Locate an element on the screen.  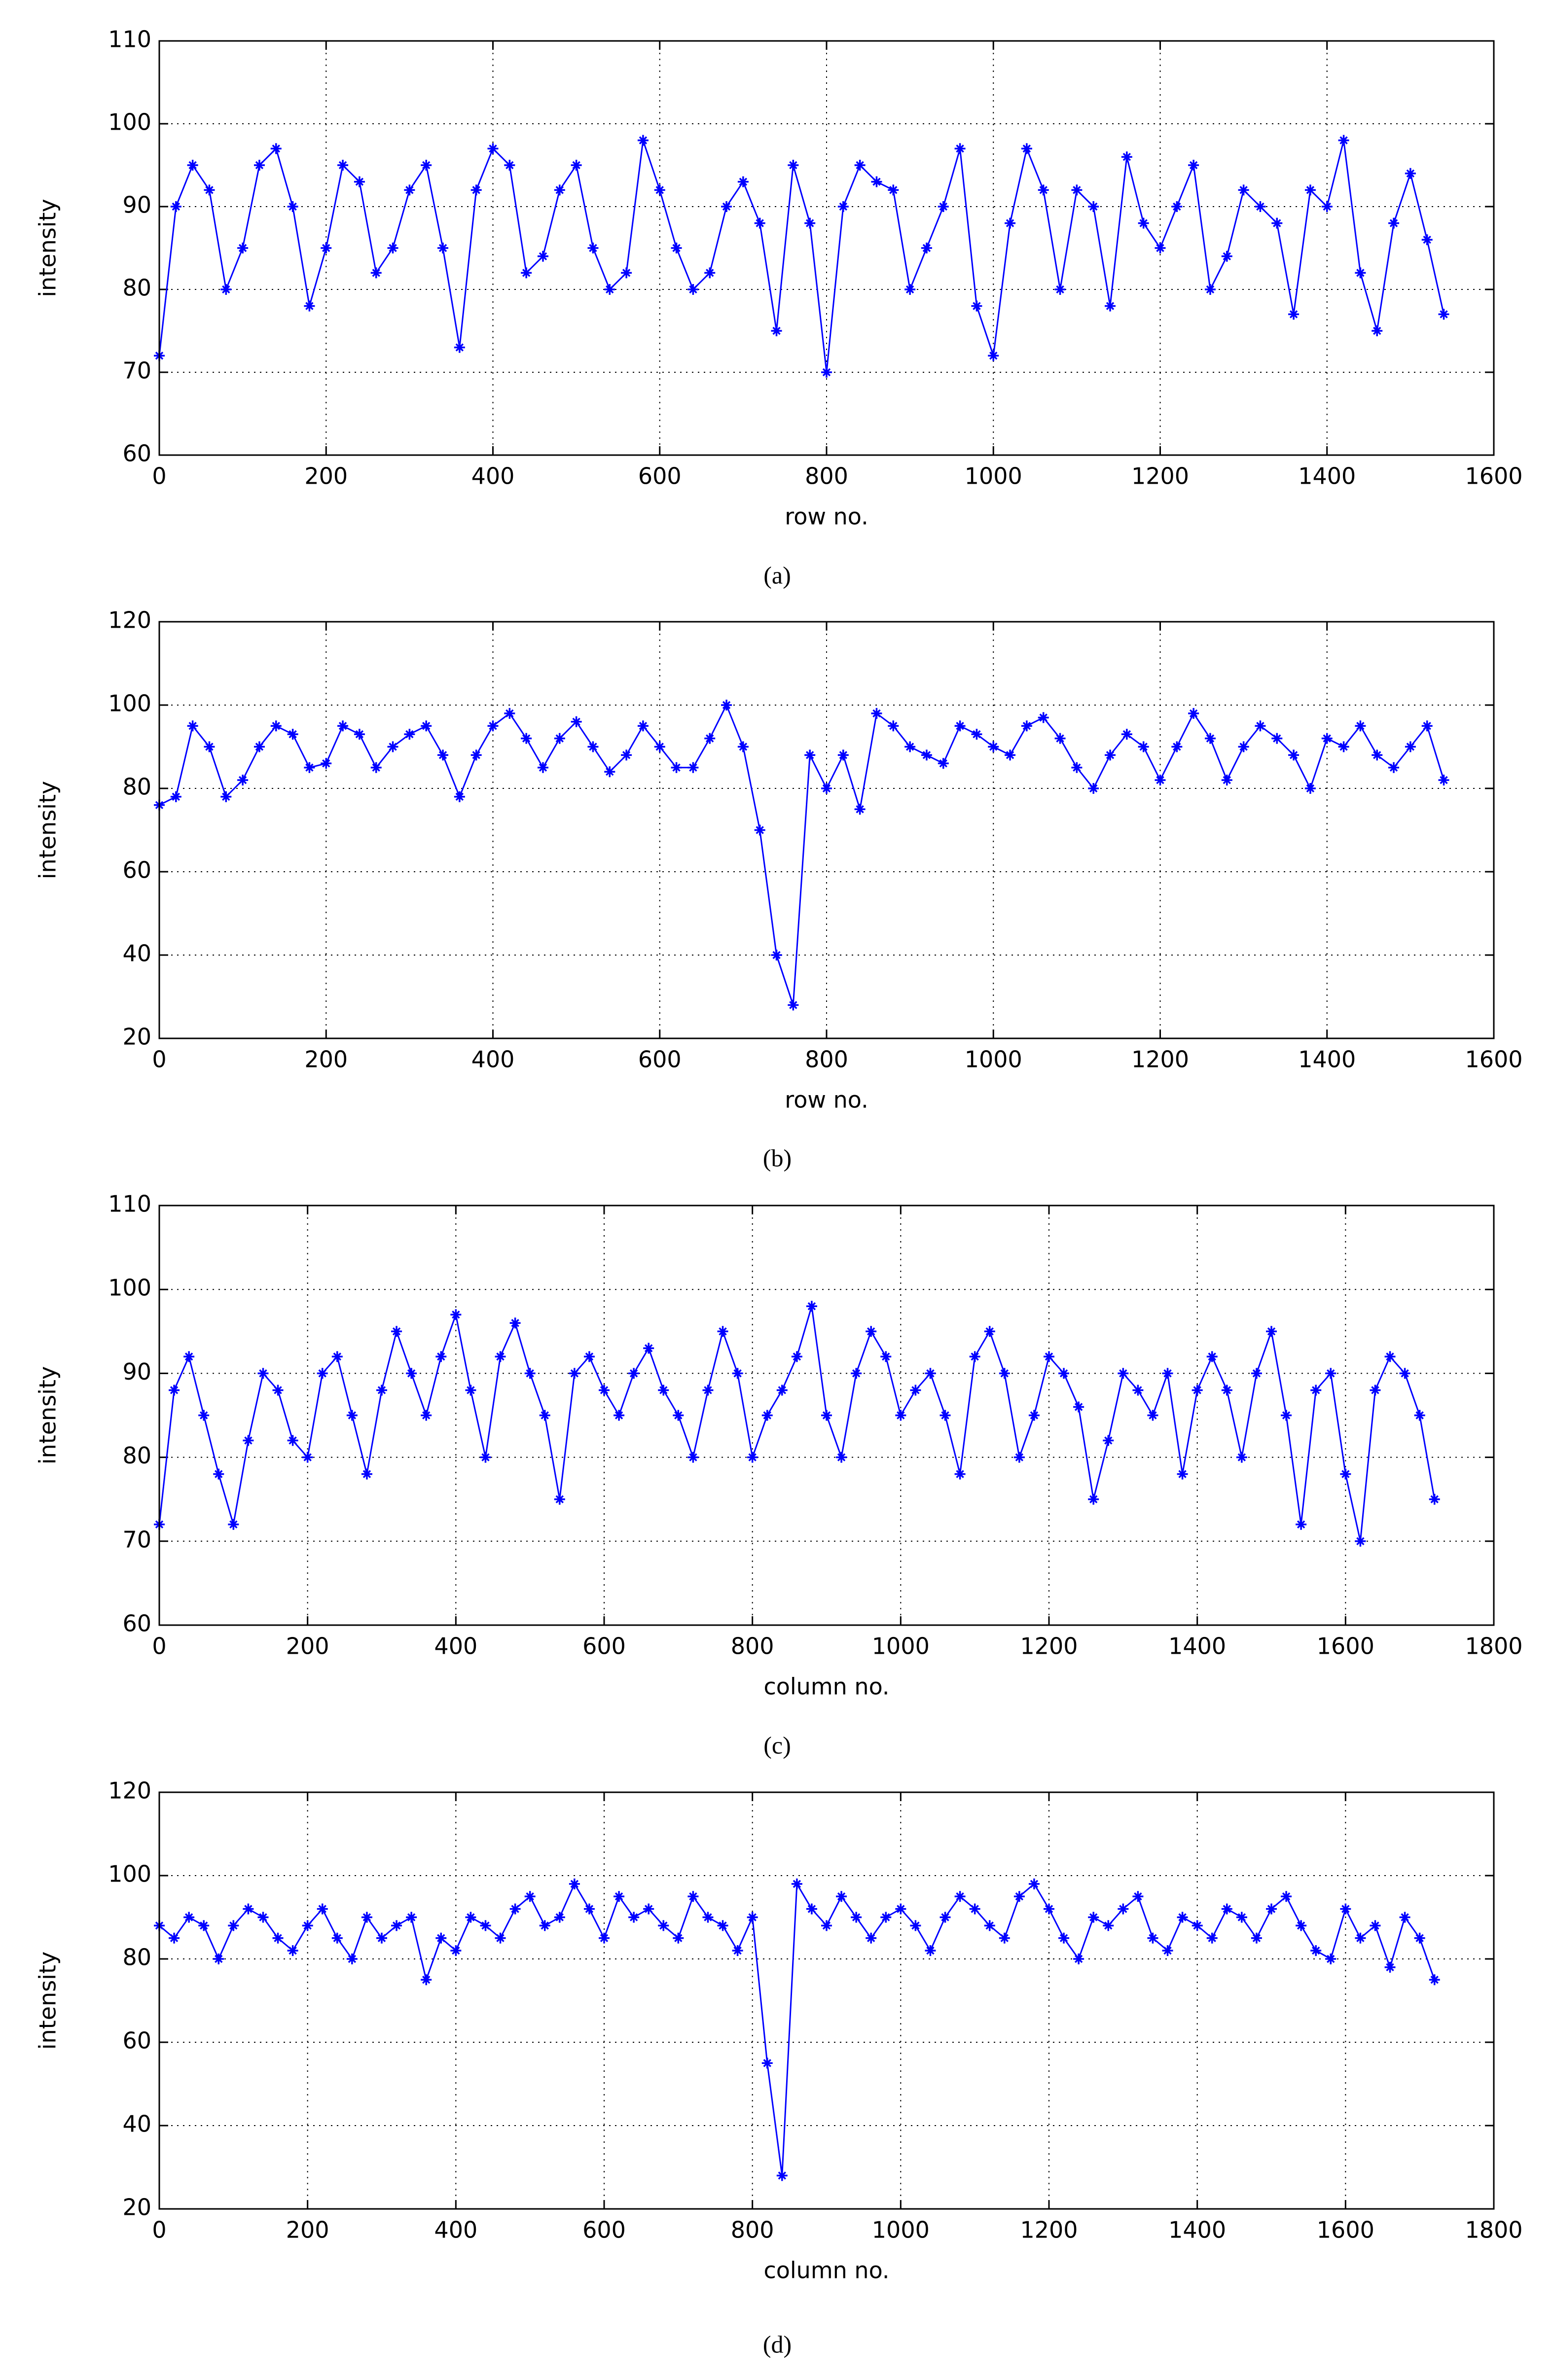
y-tick-label: 20 is located at coordinates (136, 2207).